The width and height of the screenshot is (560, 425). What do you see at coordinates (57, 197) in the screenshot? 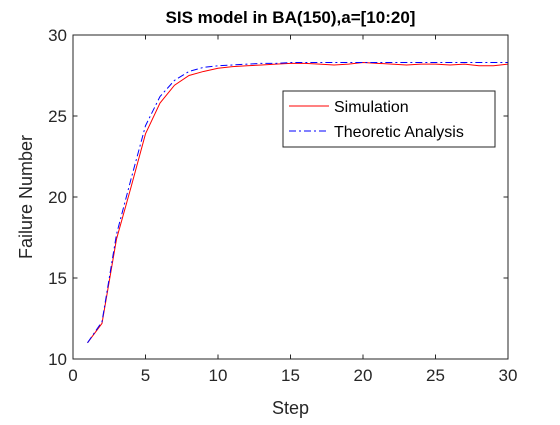
I see `y-tick-label: 20` at bounding box center [57, 197].